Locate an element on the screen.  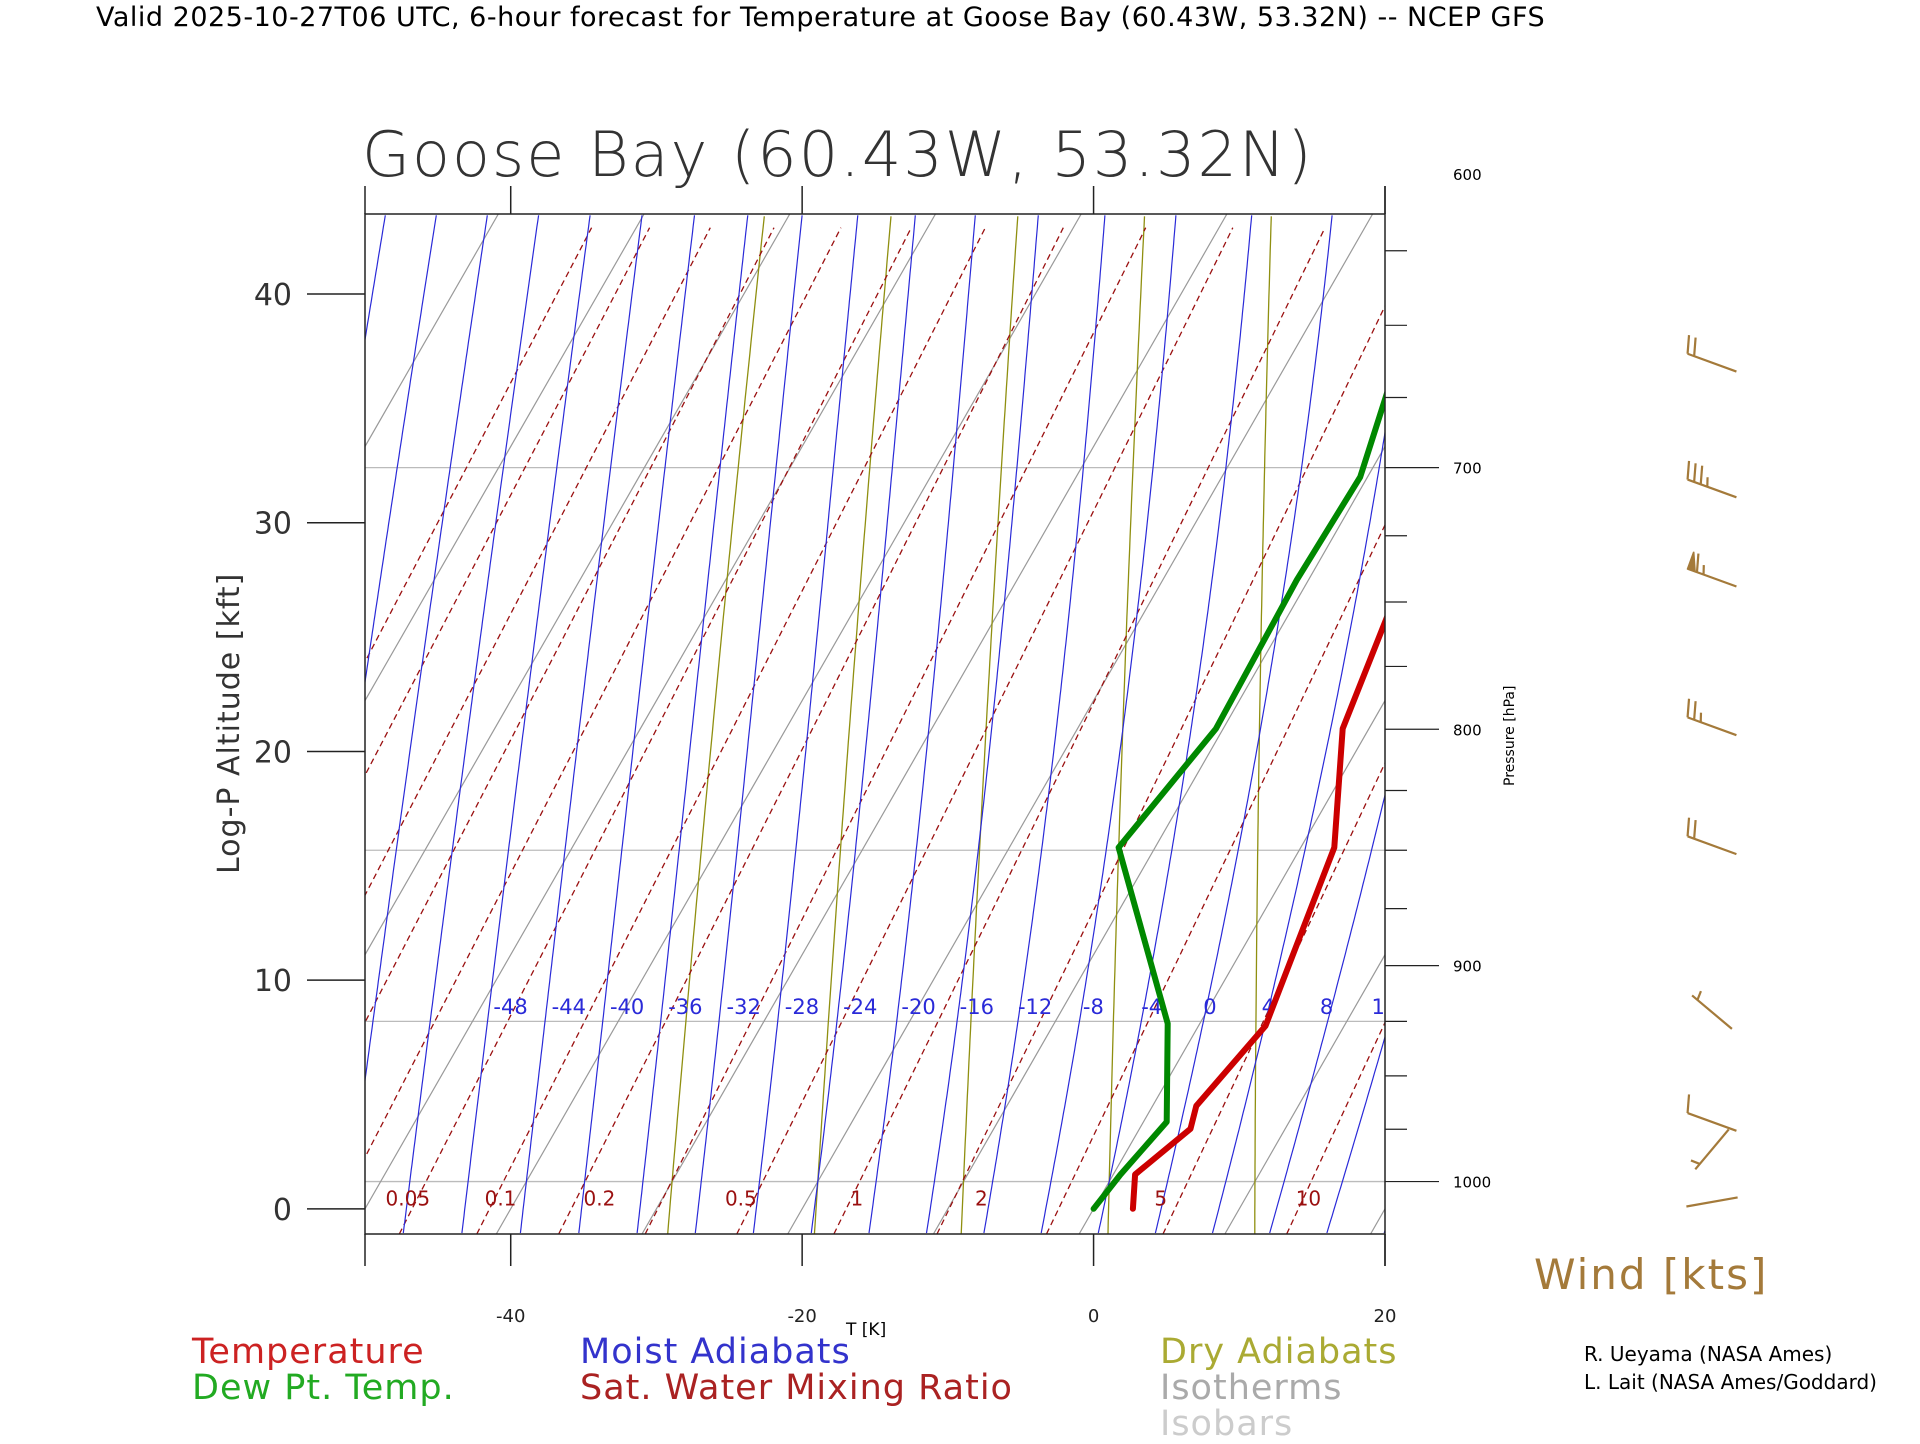
legend-dewpoint: Dew Pt. Temp. is located at coordinates (323, 1388).